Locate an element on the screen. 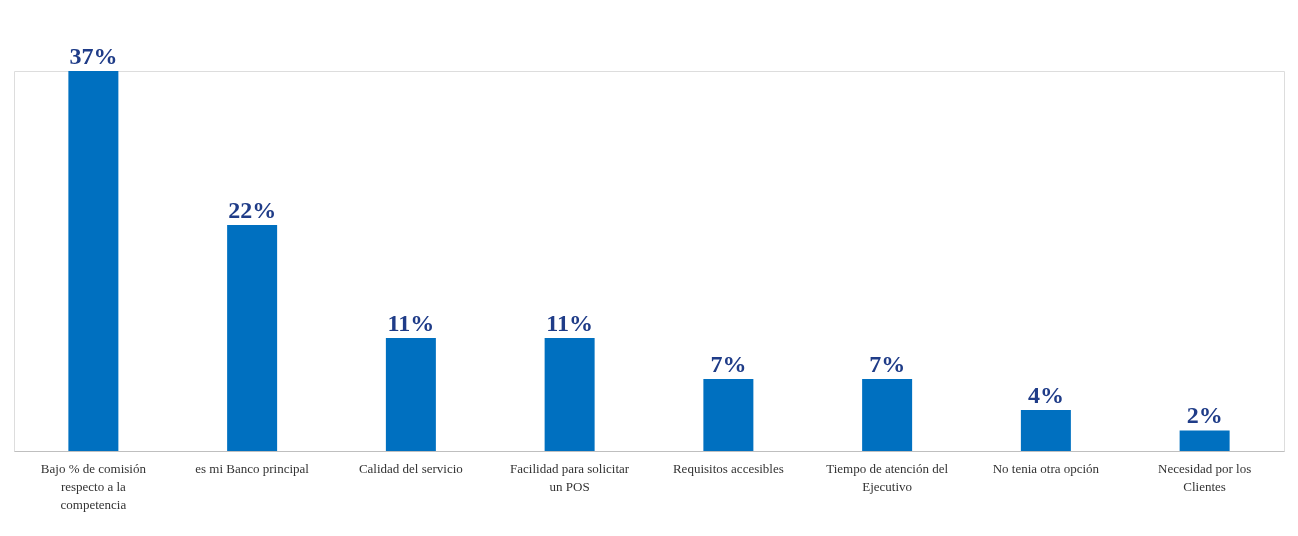  x-tick-label: Tiempo de atención del Ejecutivo is located at coordinates (887, 477).